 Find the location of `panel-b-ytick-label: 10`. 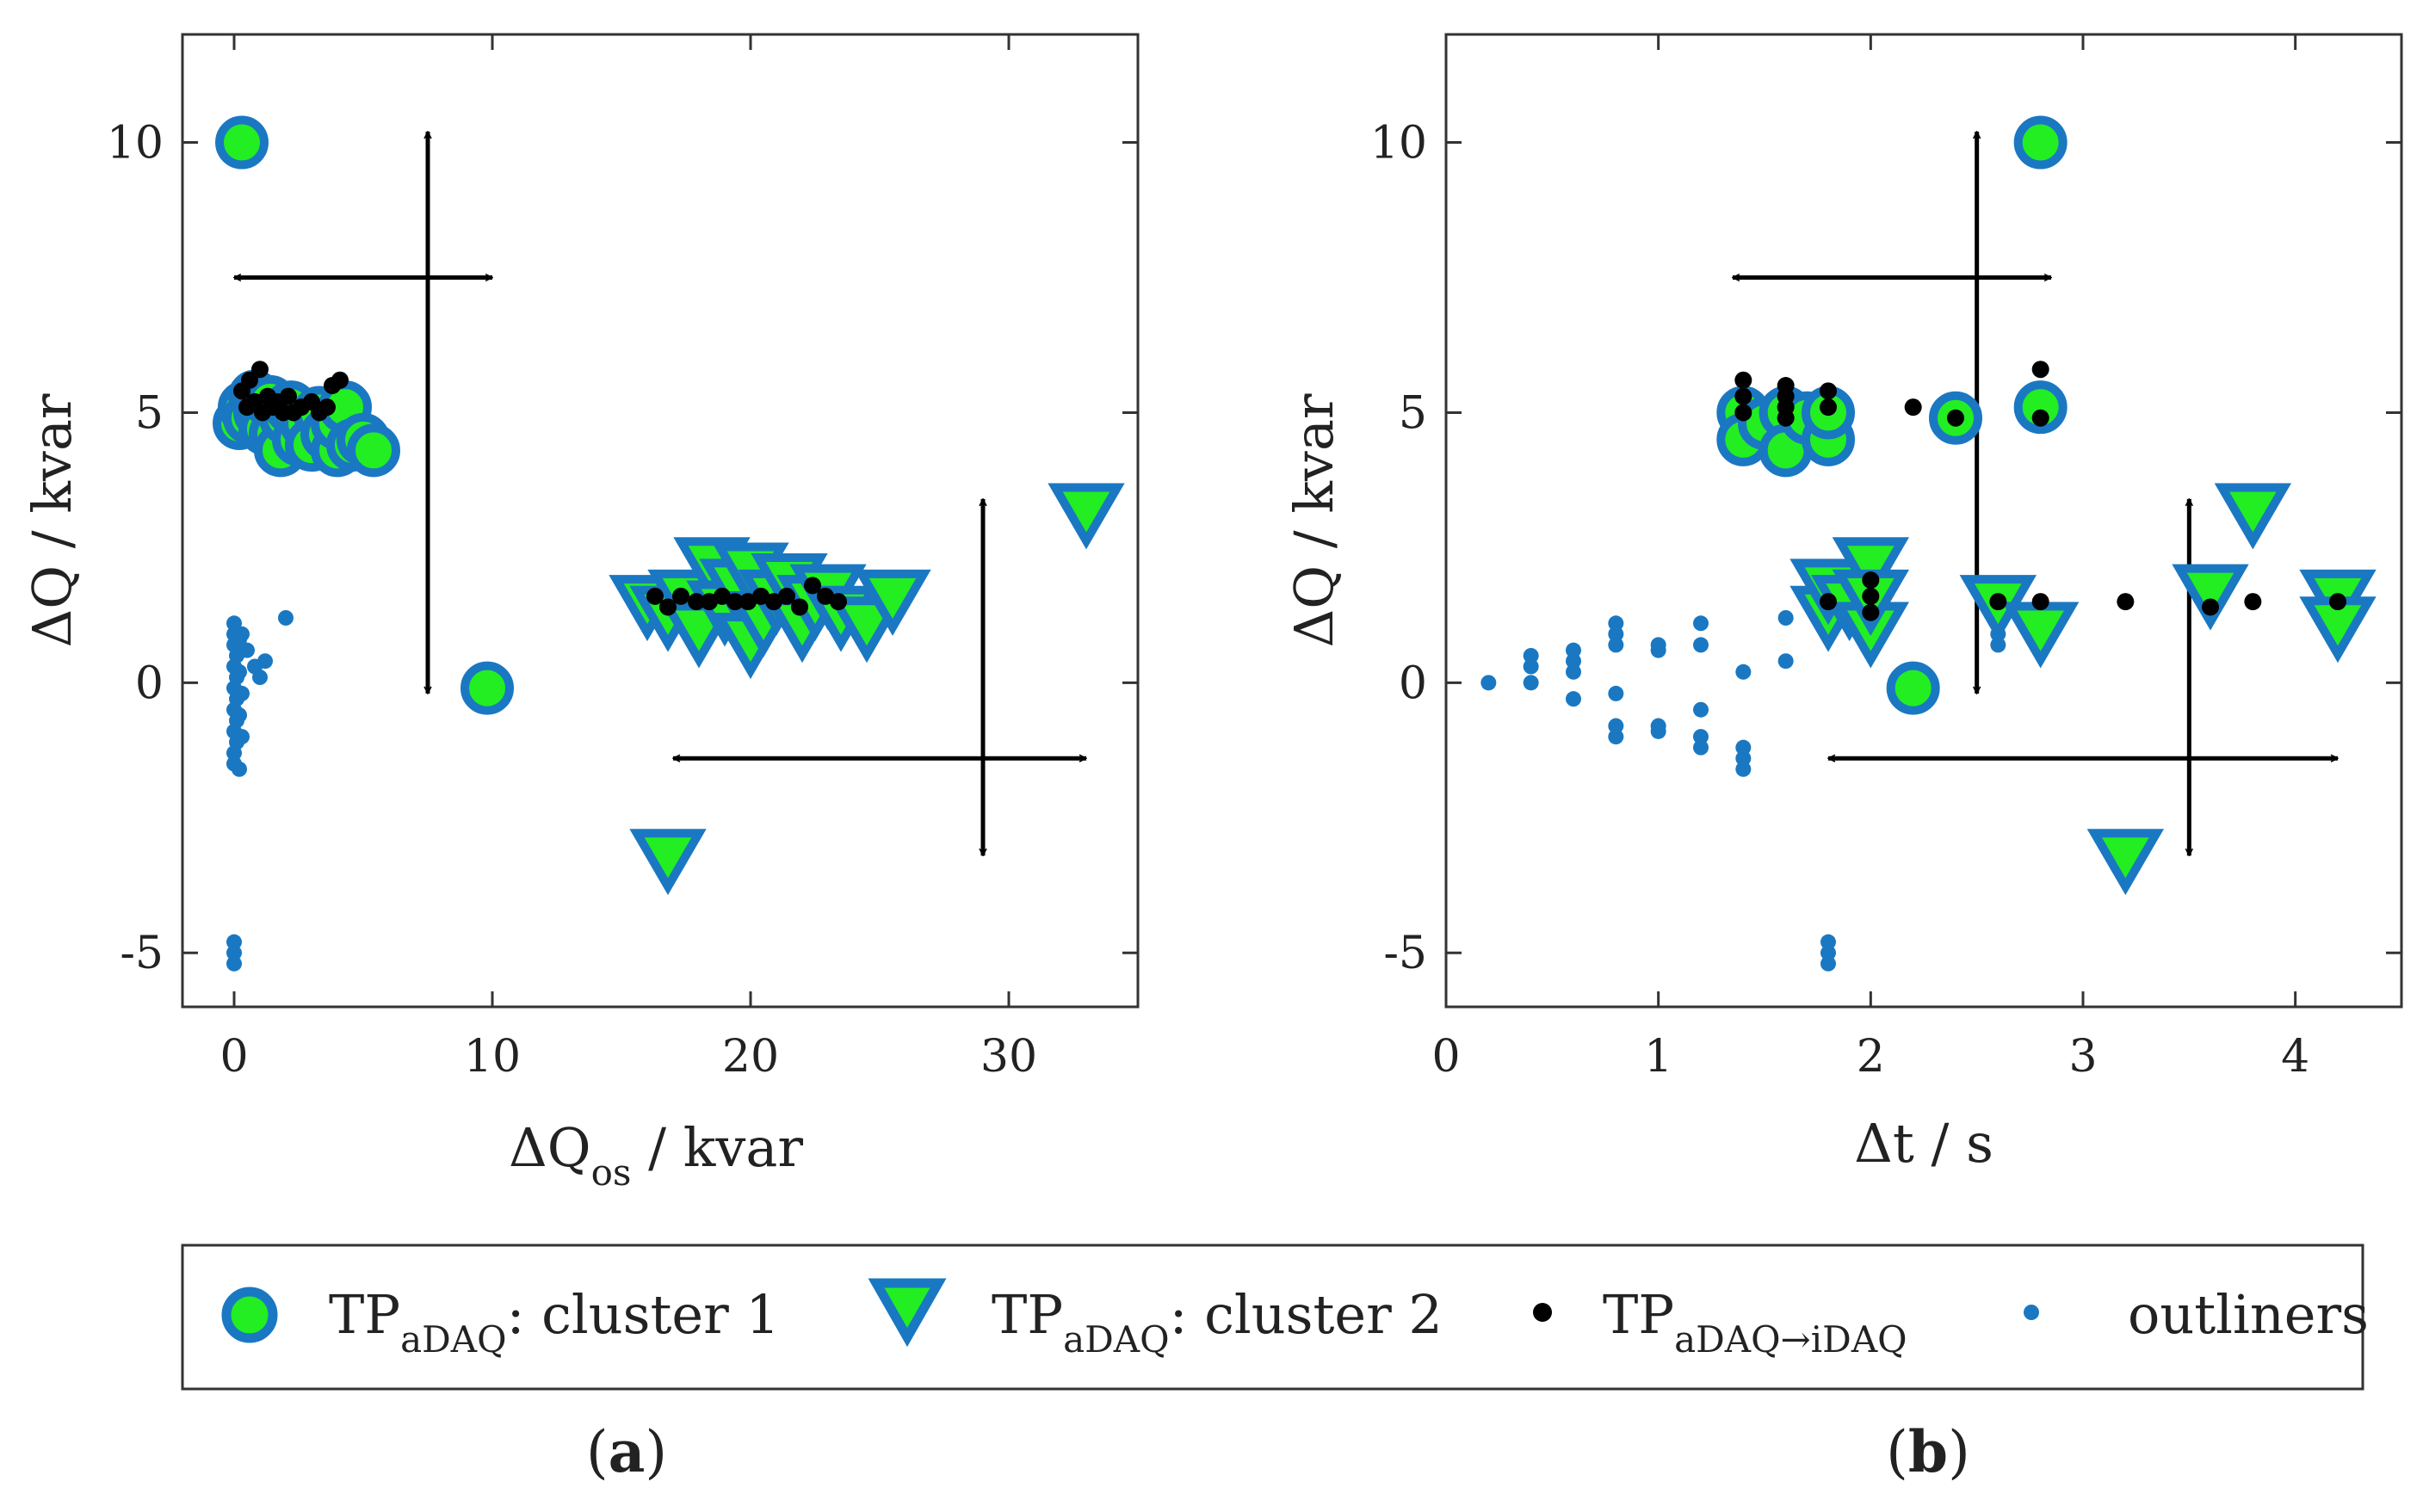

panel-b-ytick-label: 10 is located at coordinates (1398, 144).